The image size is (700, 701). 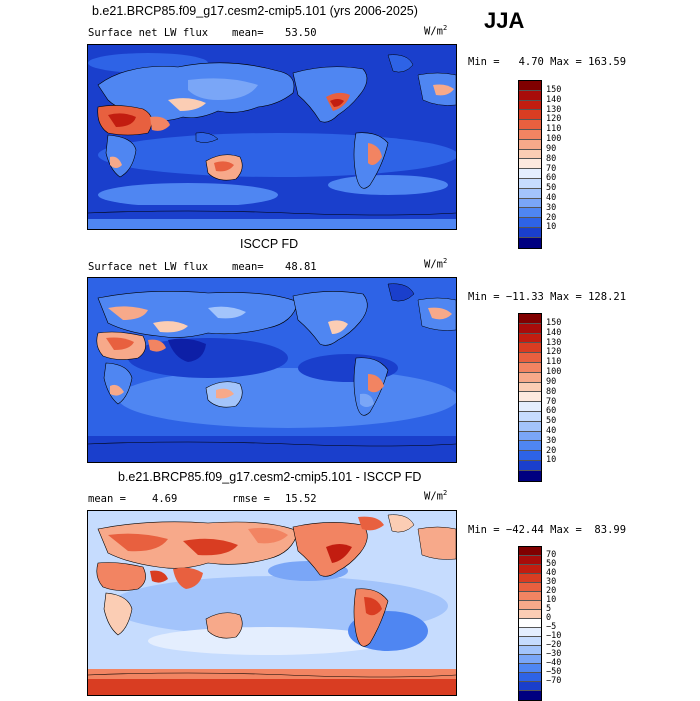 I want to click on panel-2-mean-value: 48.81, so click(x=301, y=267).